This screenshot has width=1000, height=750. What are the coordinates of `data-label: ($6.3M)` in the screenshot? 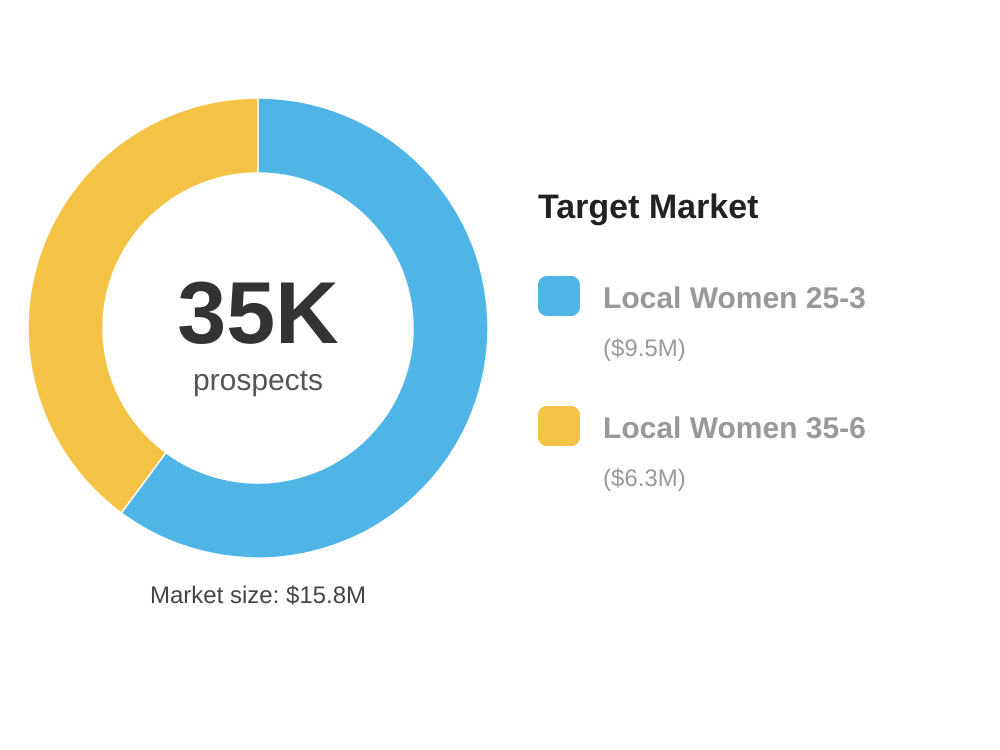 It's located at (644, 478).